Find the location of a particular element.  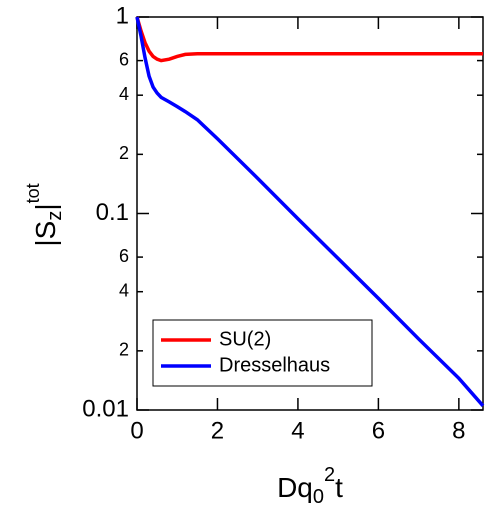

y-tick-label: 1 is located at coordinates (122, 15).